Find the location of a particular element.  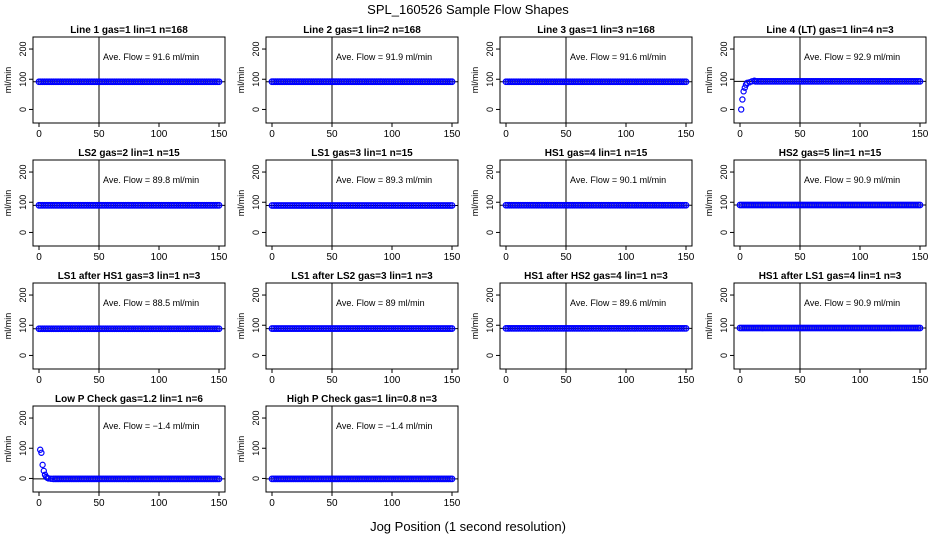

panel-annotation: Ave. Flow = −1.4 ml/min is located at coordinates (151, 426).